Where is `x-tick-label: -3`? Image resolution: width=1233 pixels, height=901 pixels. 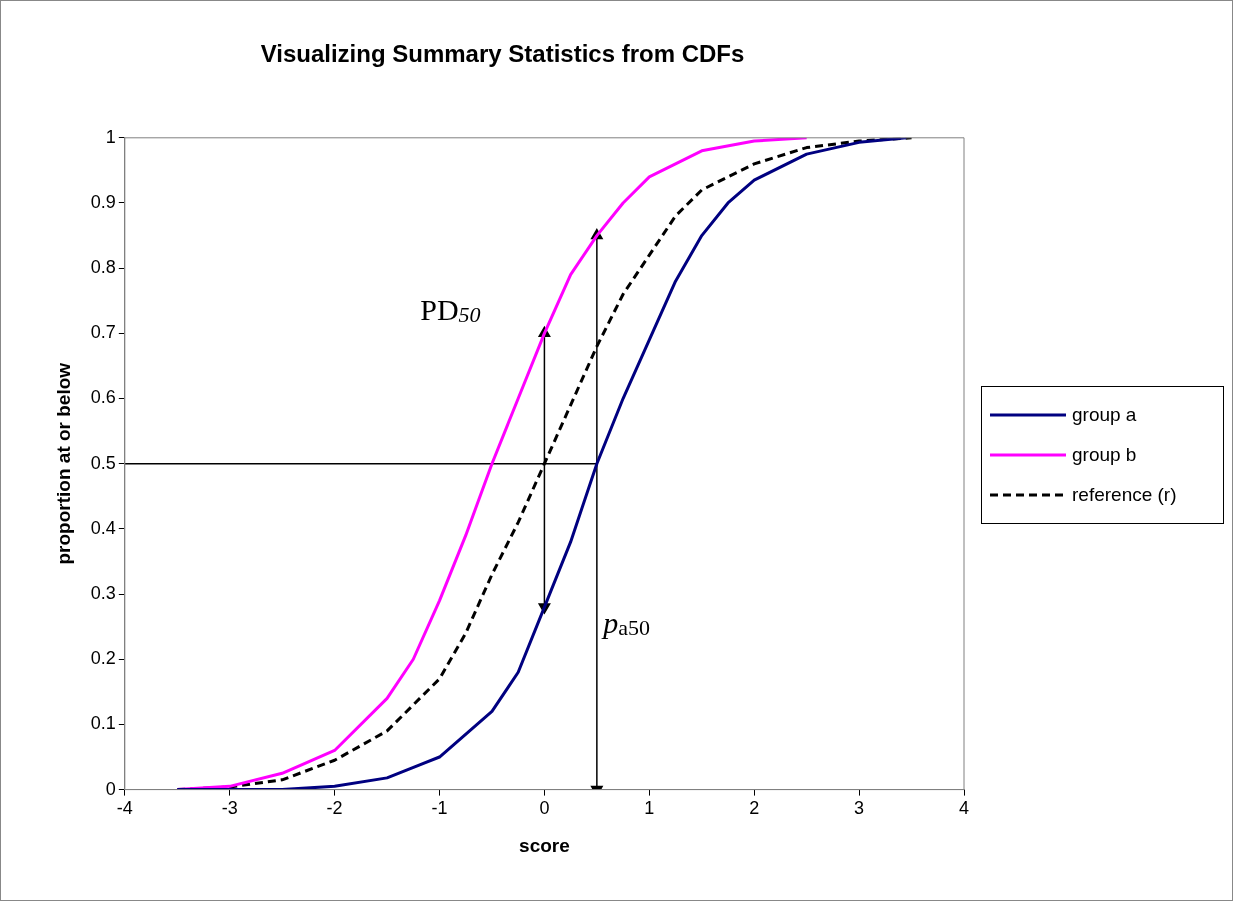 x-tick-label: -3 is located at coordinates (229, 808).